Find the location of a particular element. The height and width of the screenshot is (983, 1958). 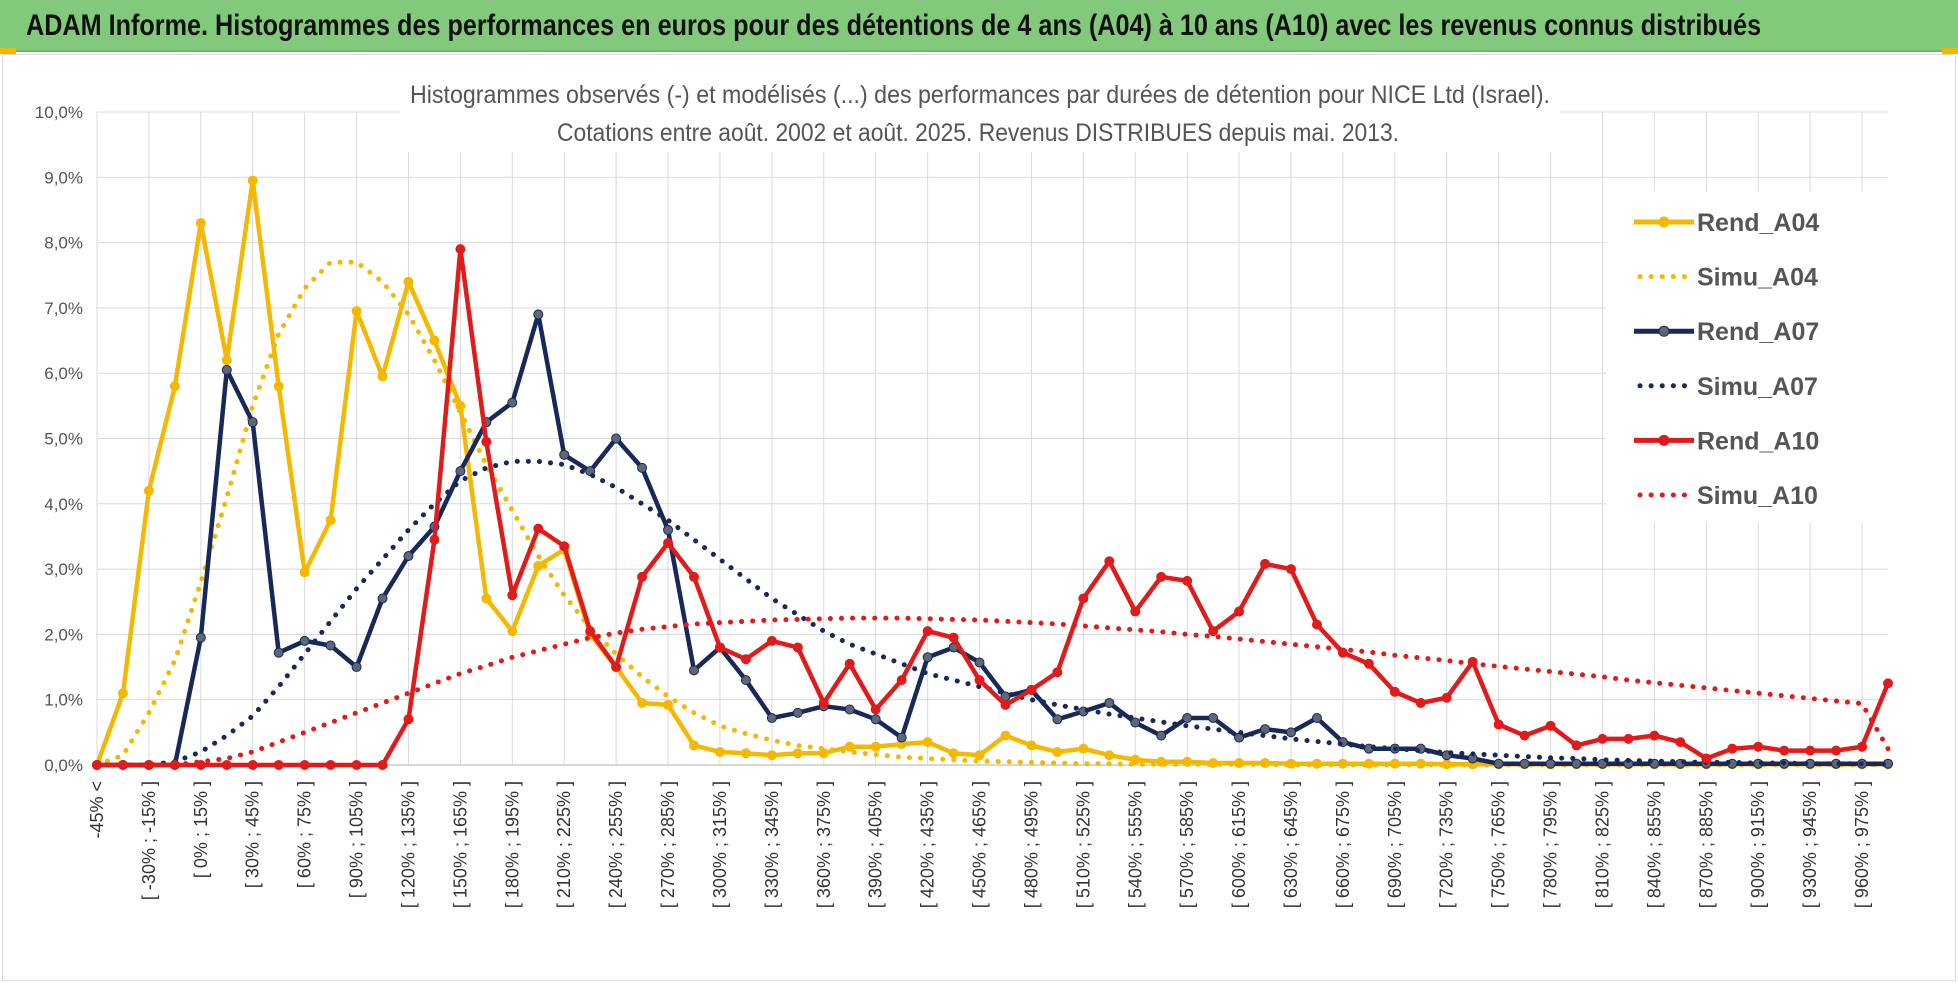

y-tick-label: 9,0% is located at coordinates (63, 177).